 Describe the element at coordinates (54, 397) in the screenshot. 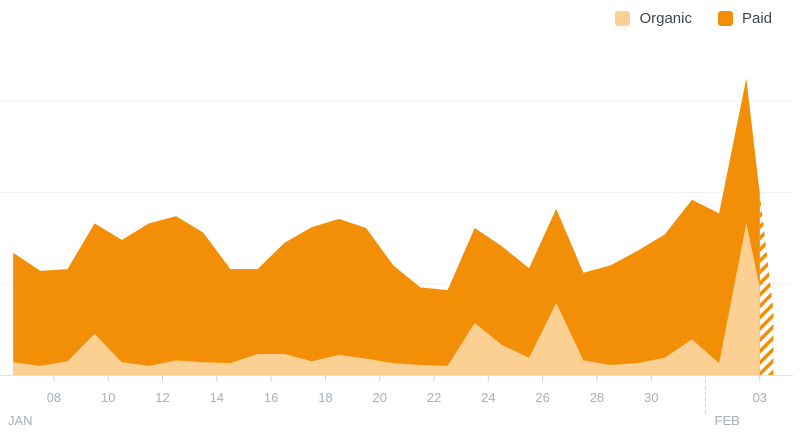

I see `x-tick-label: 08` at that location.